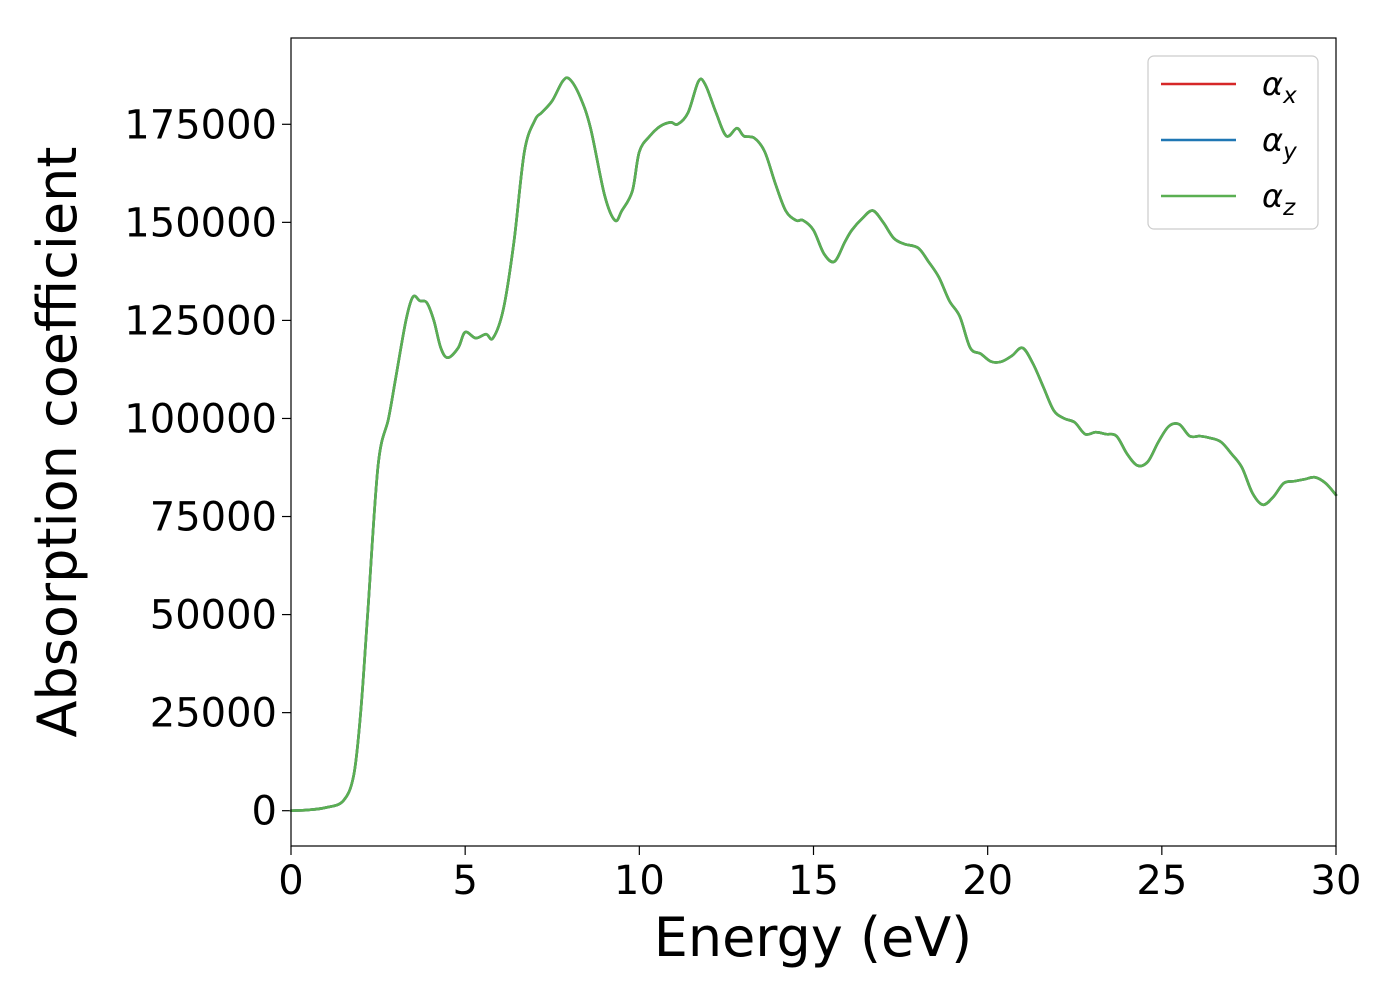 The height and width of the screenshot is (1000, 1400). I want to click on x-axis-label: Energy (eV), so click(813, 937).